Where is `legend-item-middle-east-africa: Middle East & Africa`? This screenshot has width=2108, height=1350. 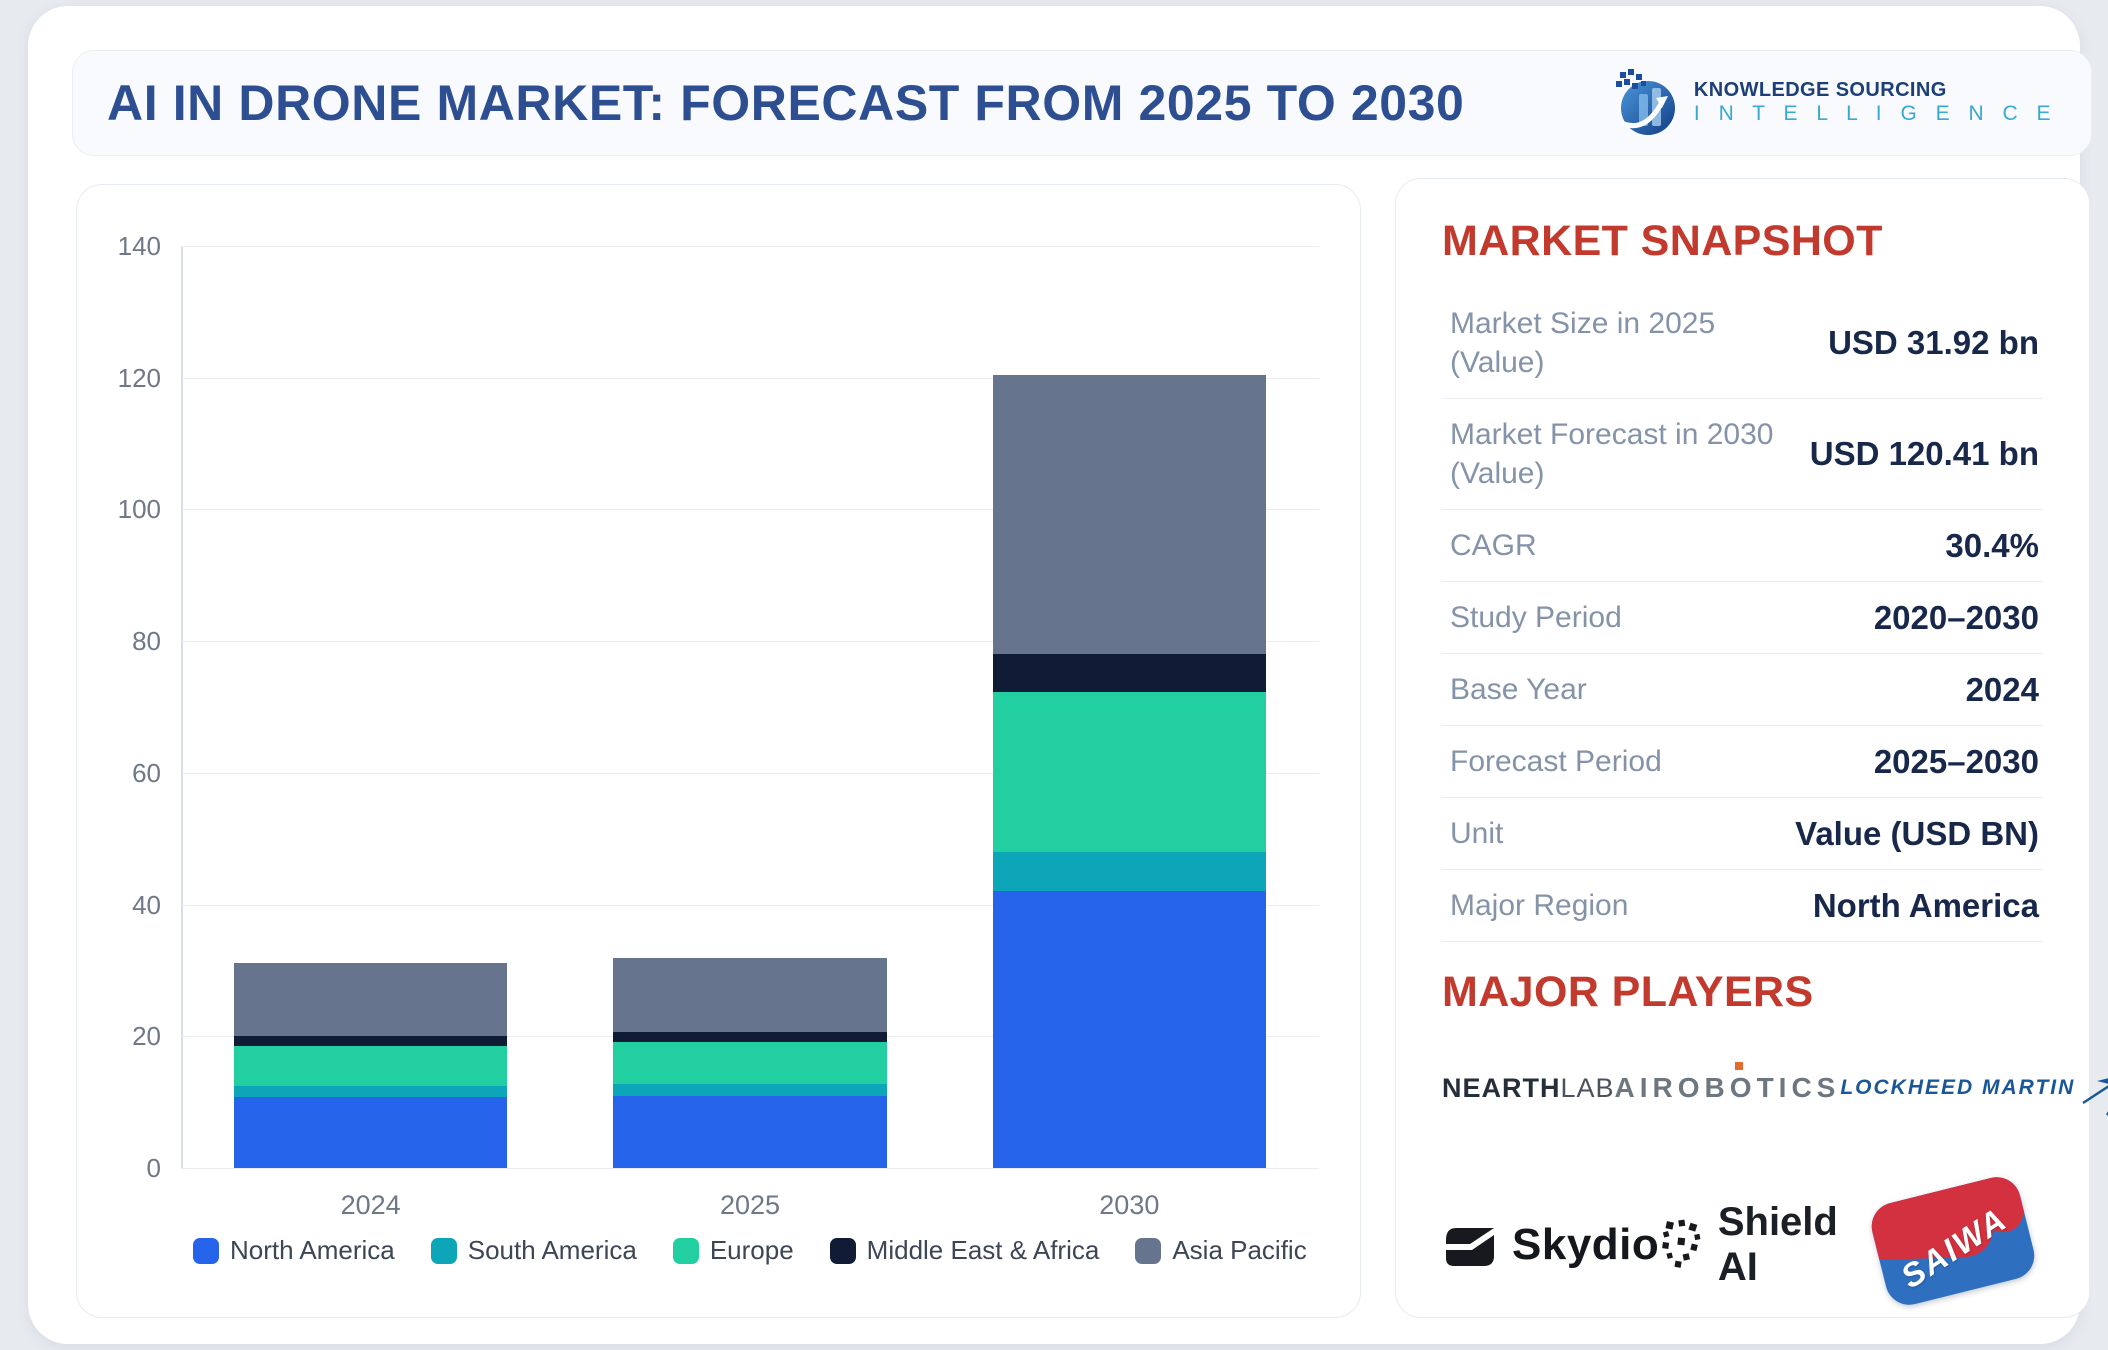 legend-item-middle-east-africa: Middle East & Africa is located at coordinates (964, 1250).